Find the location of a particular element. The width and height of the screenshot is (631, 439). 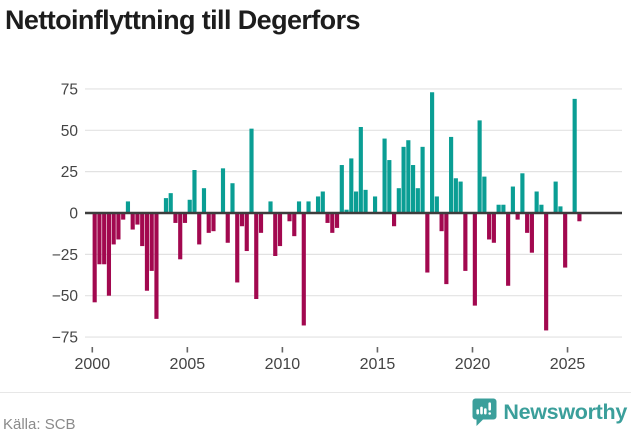

y-tick-label: 75 is located at coordinates (69, 90).